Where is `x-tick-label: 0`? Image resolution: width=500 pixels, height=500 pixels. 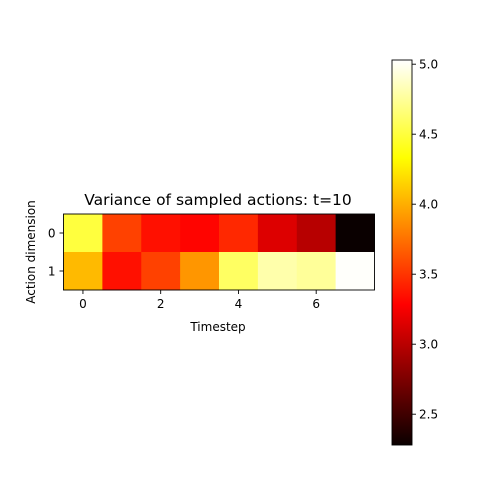 x-tick-label: 0 is located at coordinates (83, 304).